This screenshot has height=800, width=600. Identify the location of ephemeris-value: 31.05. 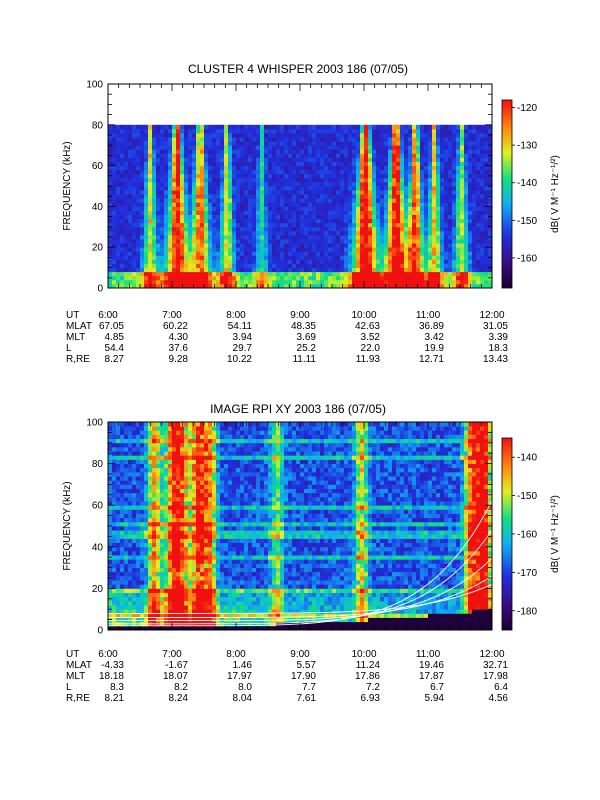
(495, 326).